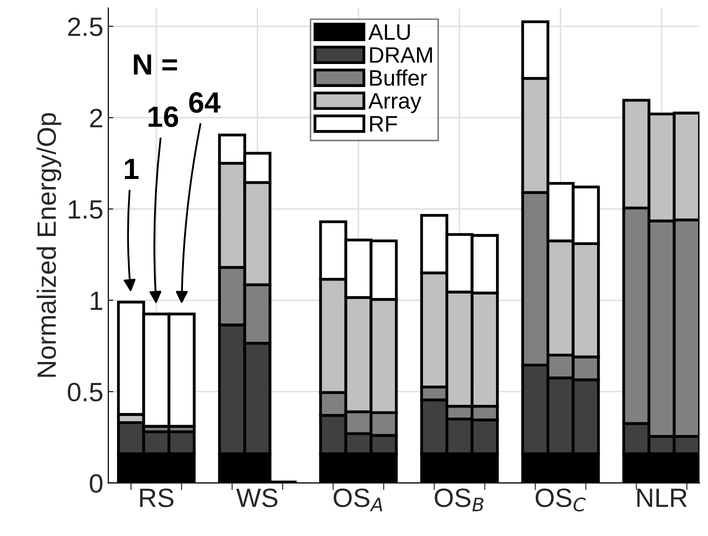  What do you see at coordinates (155, 64) in the screenshot?
I see `annotation: N =` at bounding box center [155, 64].